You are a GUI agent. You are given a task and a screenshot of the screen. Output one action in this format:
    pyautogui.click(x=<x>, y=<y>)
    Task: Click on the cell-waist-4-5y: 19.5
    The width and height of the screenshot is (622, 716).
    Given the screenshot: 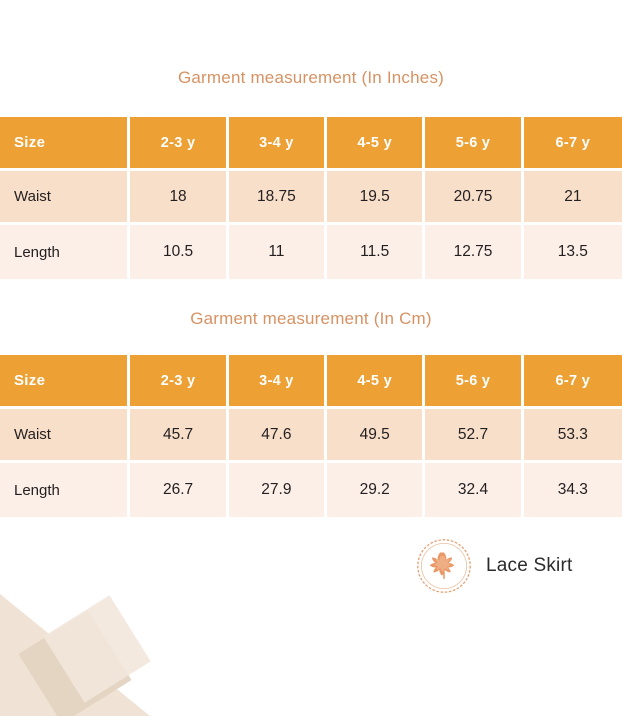 What is the action you would take?
    pyautogui.click(x=376, y=198)
    